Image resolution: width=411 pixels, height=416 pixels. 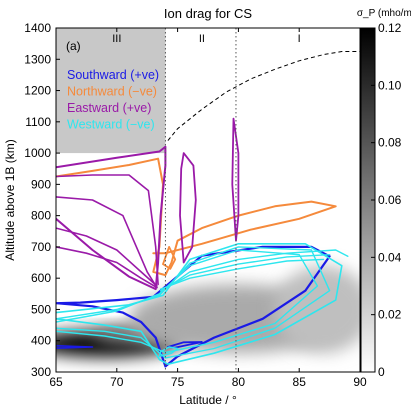 I want to click on legend-entry-2: Eastward (+ve), so click(x=109, y=108).